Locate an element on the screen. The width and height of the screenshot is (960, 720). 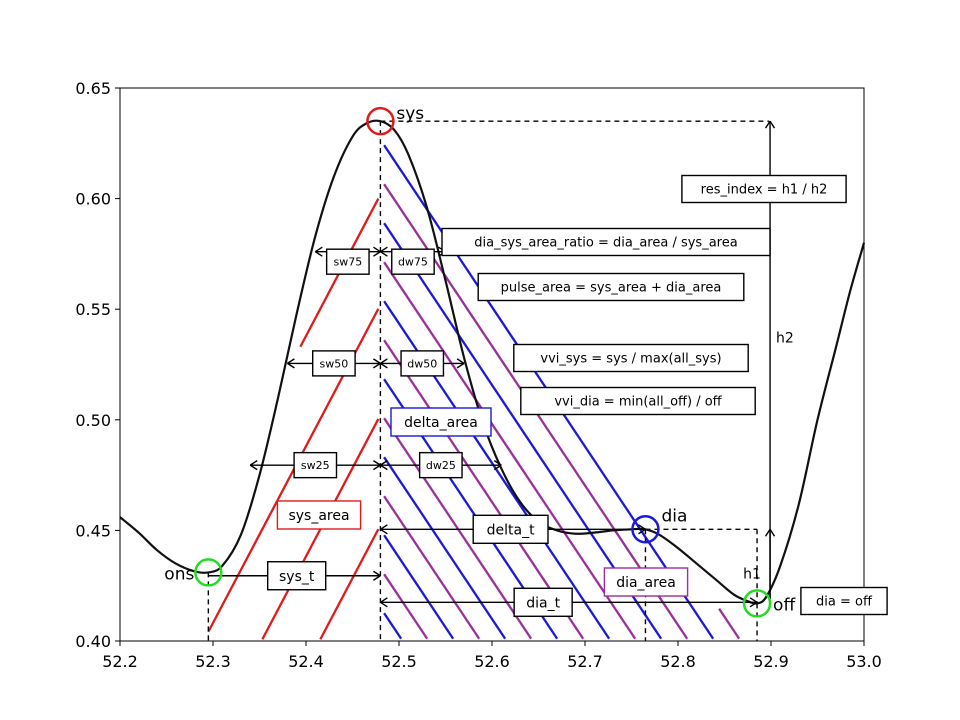
sw75-text: sw75 is located at coordinates (347, 262).